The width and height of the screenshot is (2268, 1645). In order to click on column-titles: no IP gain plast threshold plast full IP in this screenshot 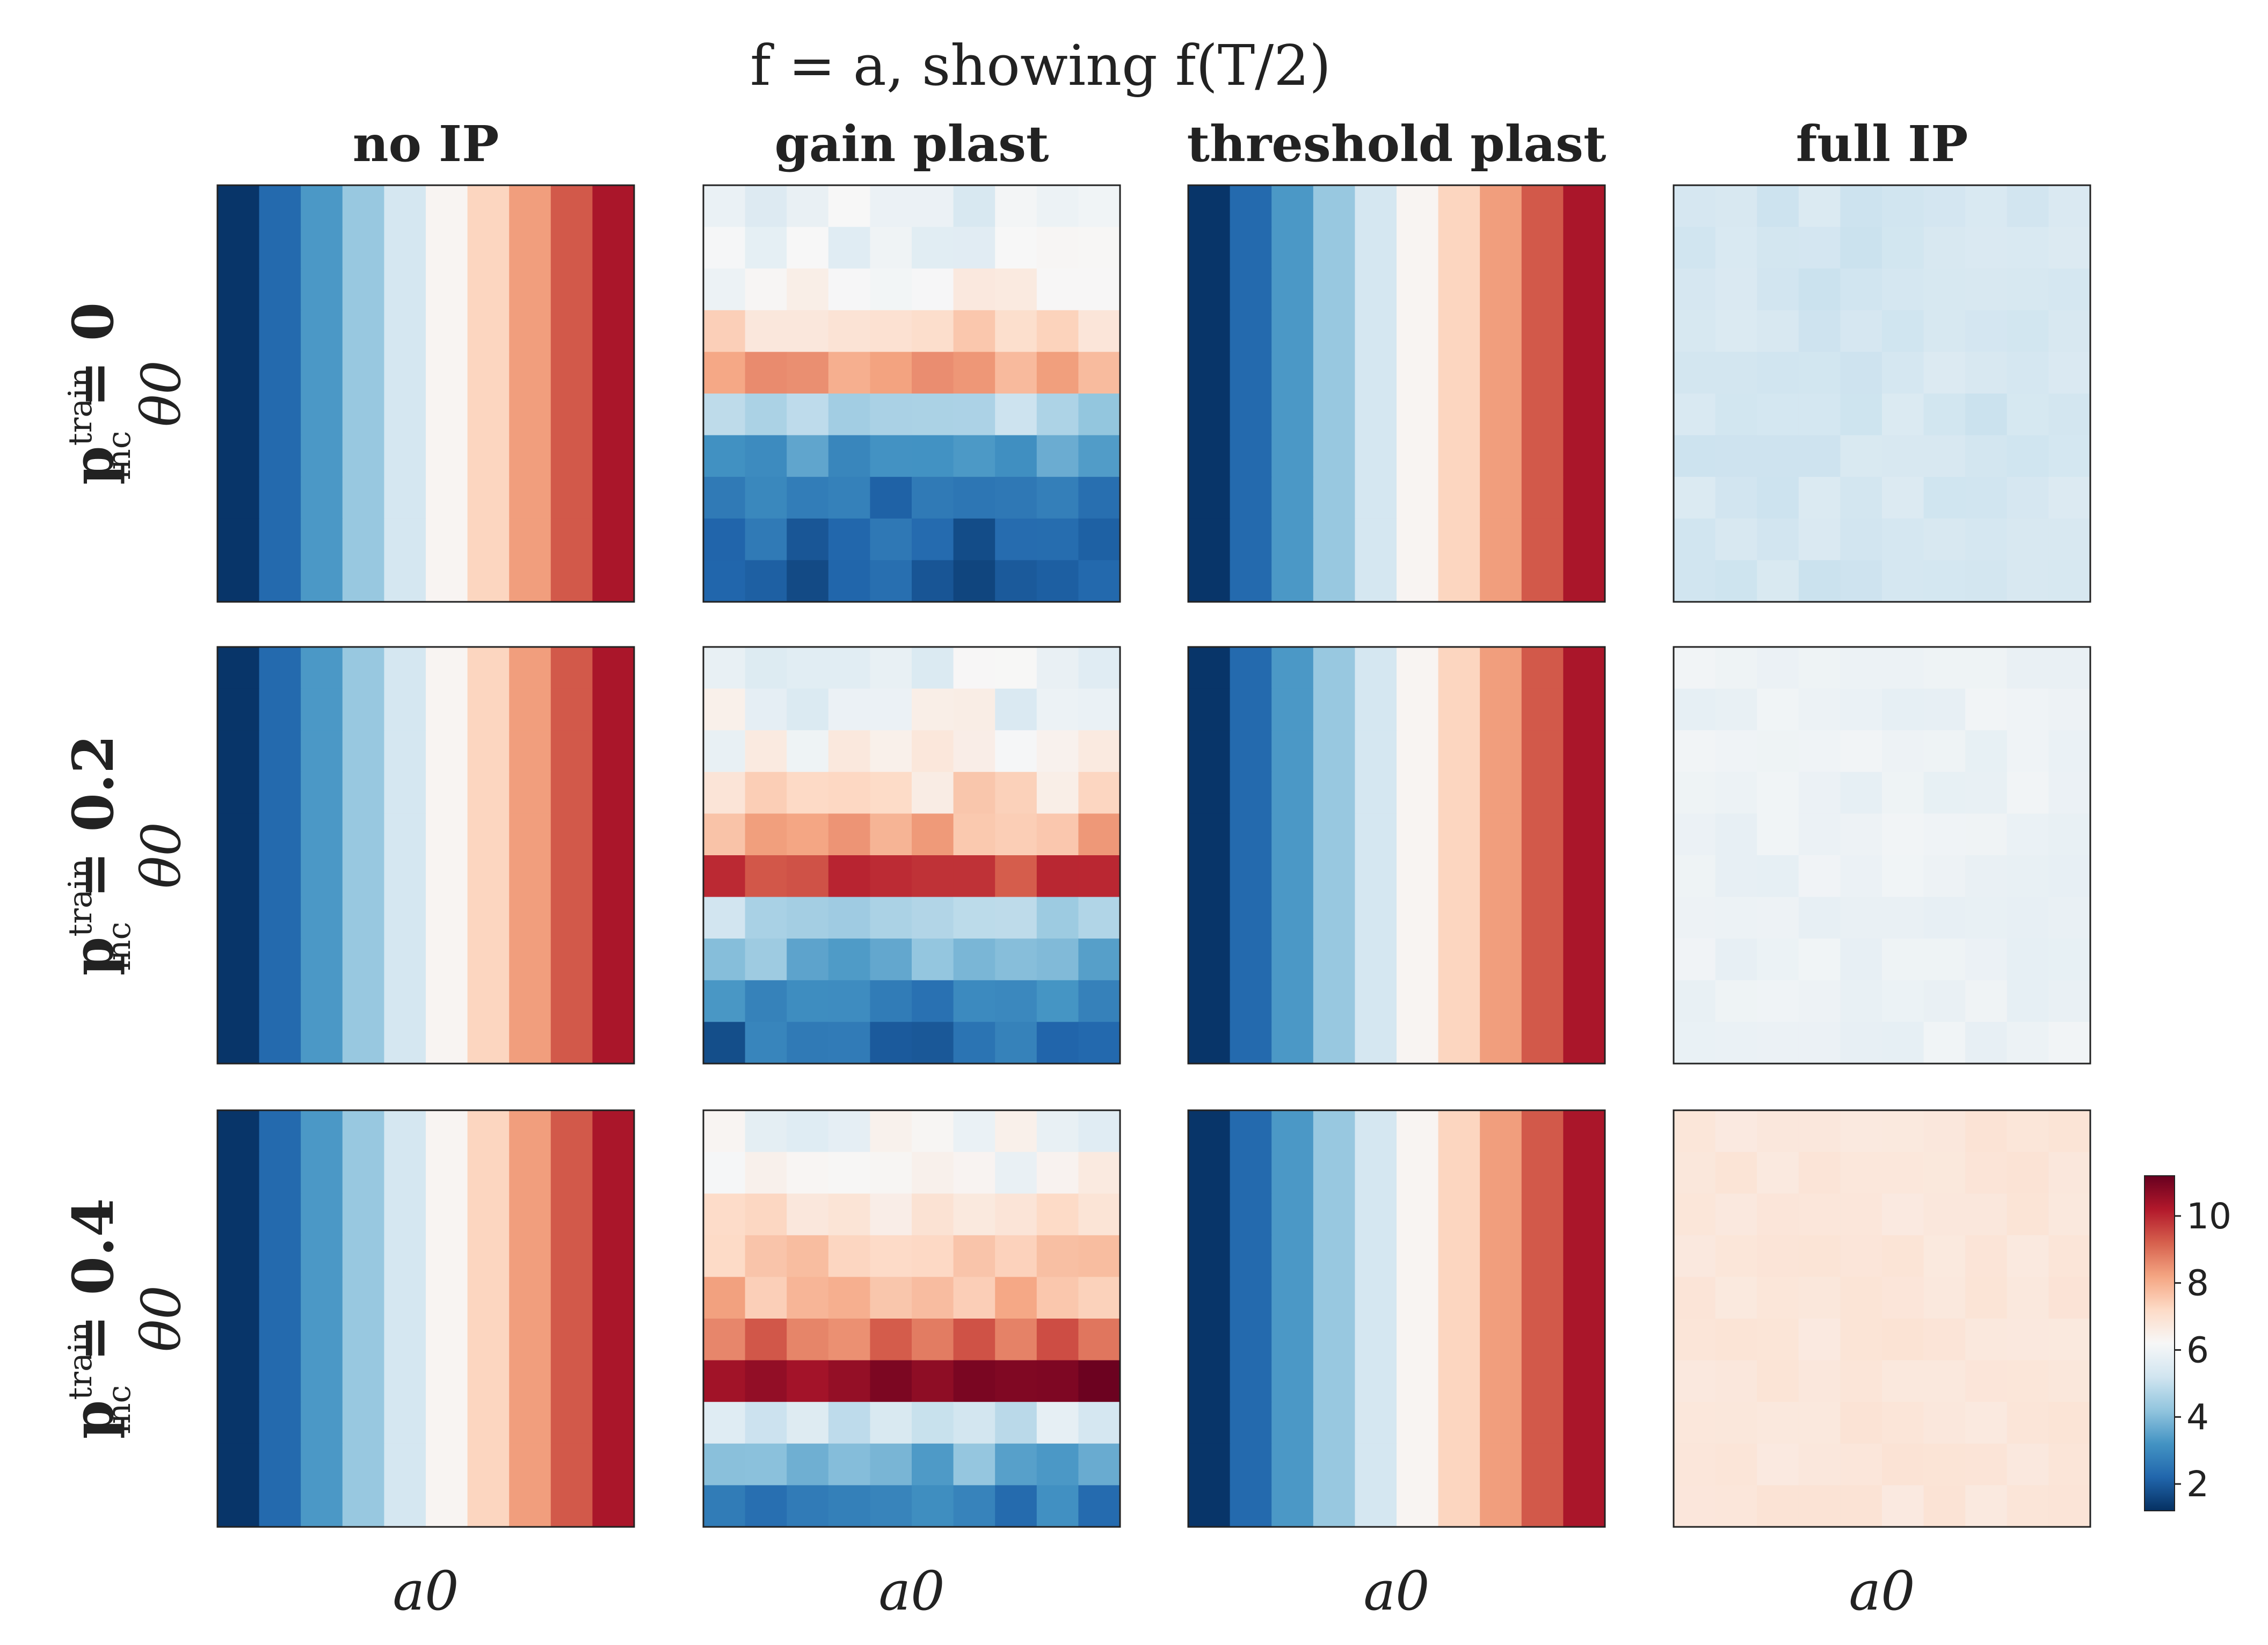, I will do `click(1160, 144)`.